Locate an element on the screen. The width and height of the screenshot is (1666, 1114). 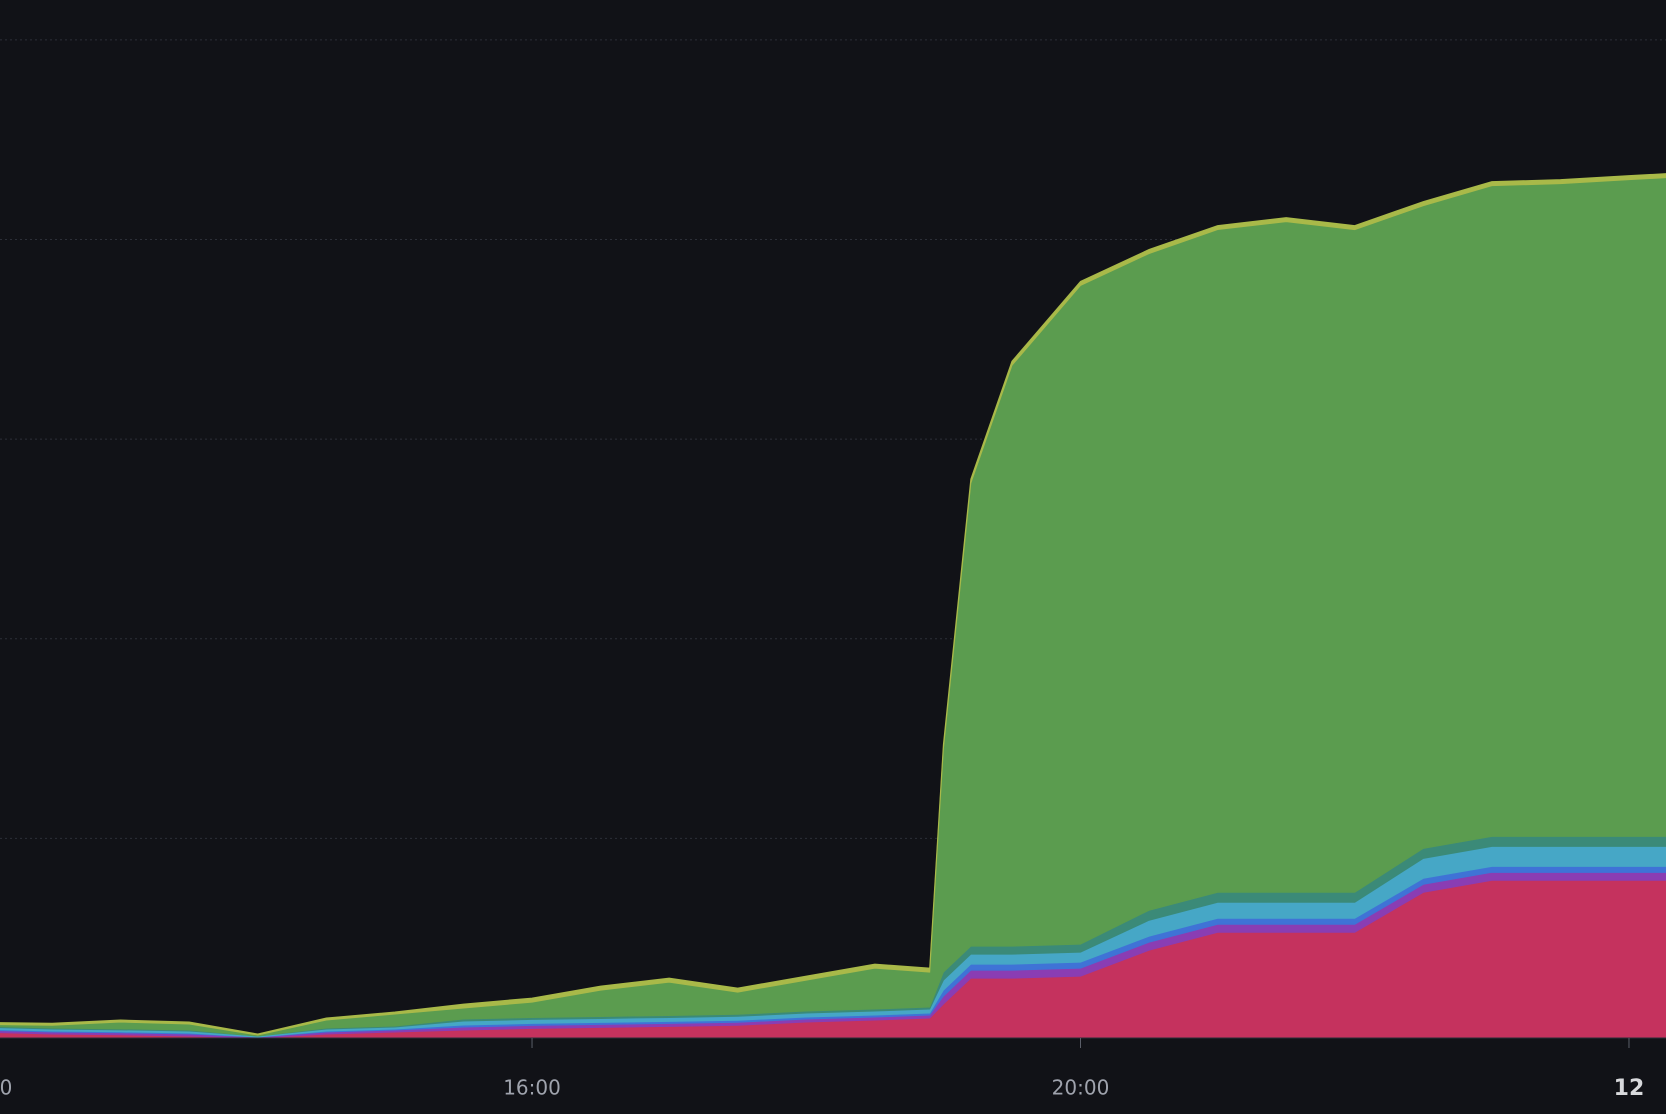
x-tick-label: 20:00 is located at coordinates (1081, 1088).